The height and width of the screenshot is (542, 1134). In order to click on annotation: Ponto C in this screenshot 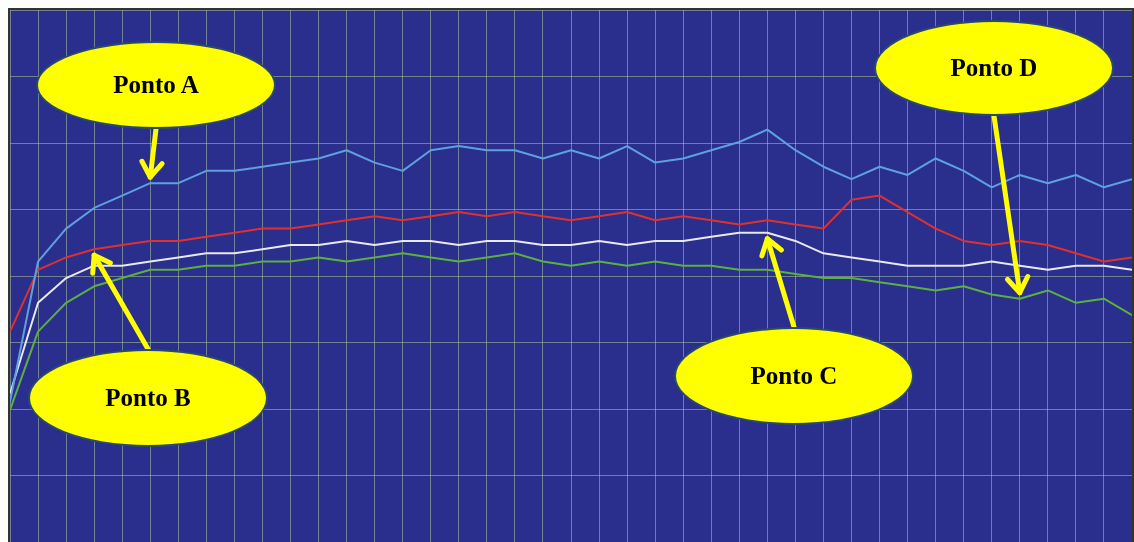, I will do `click(794, 376)`.